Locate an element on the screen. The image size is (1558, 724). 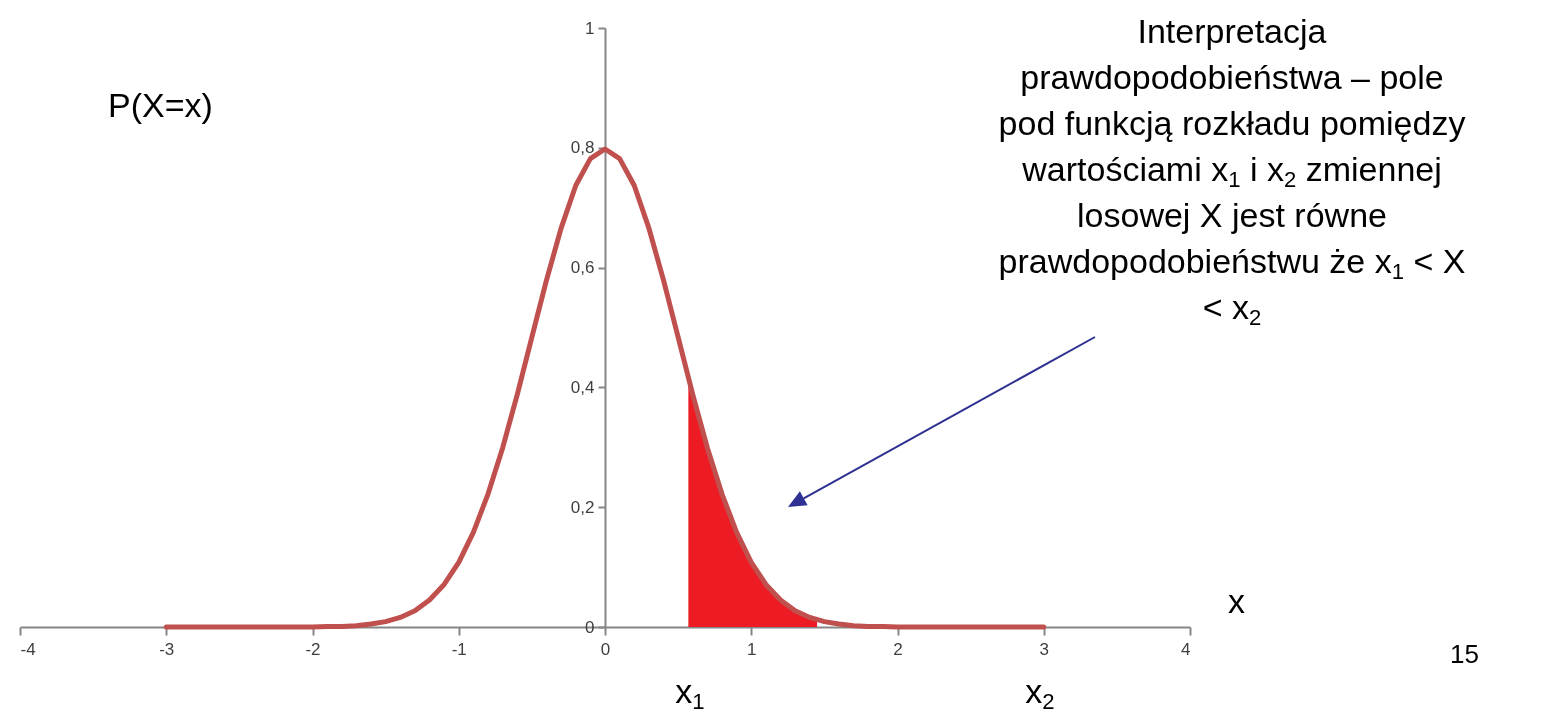
x-tick-label: 0 is located at coordinates (605, 649).